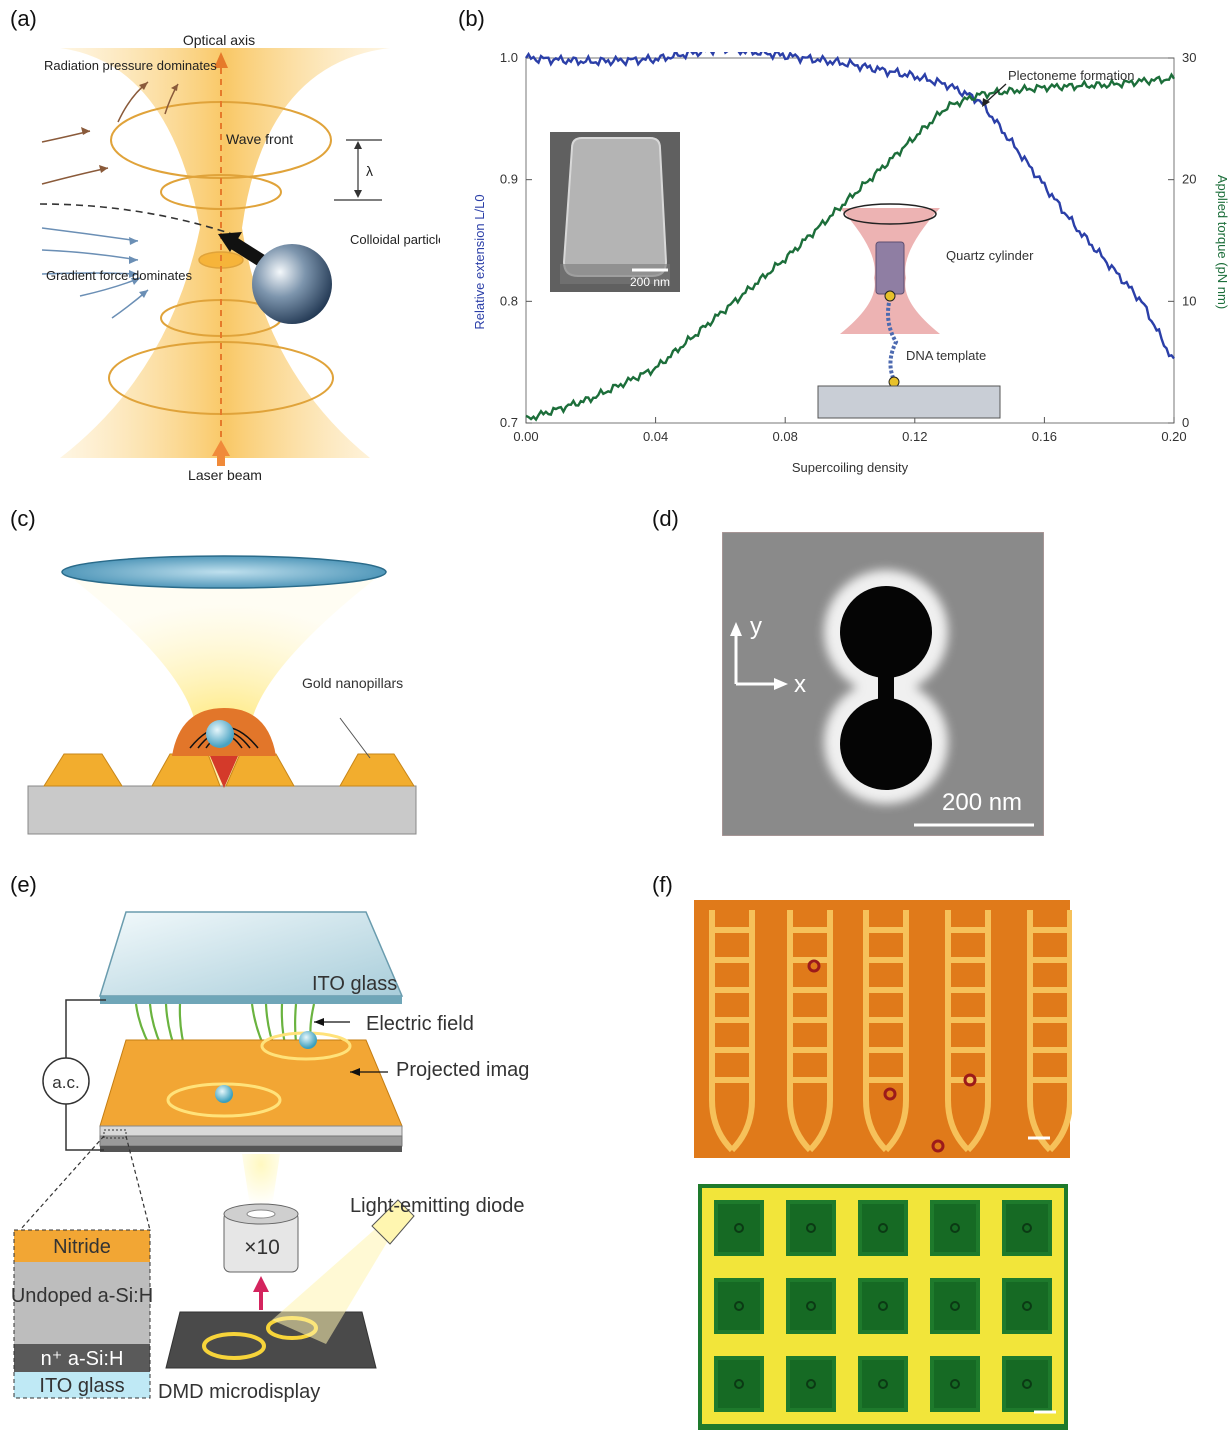 This screenshot has height=1433, width=1228. What do you see at coordinates (222, 810) in the screenshot?
I see `substrate` at bounding box center [222, 810].